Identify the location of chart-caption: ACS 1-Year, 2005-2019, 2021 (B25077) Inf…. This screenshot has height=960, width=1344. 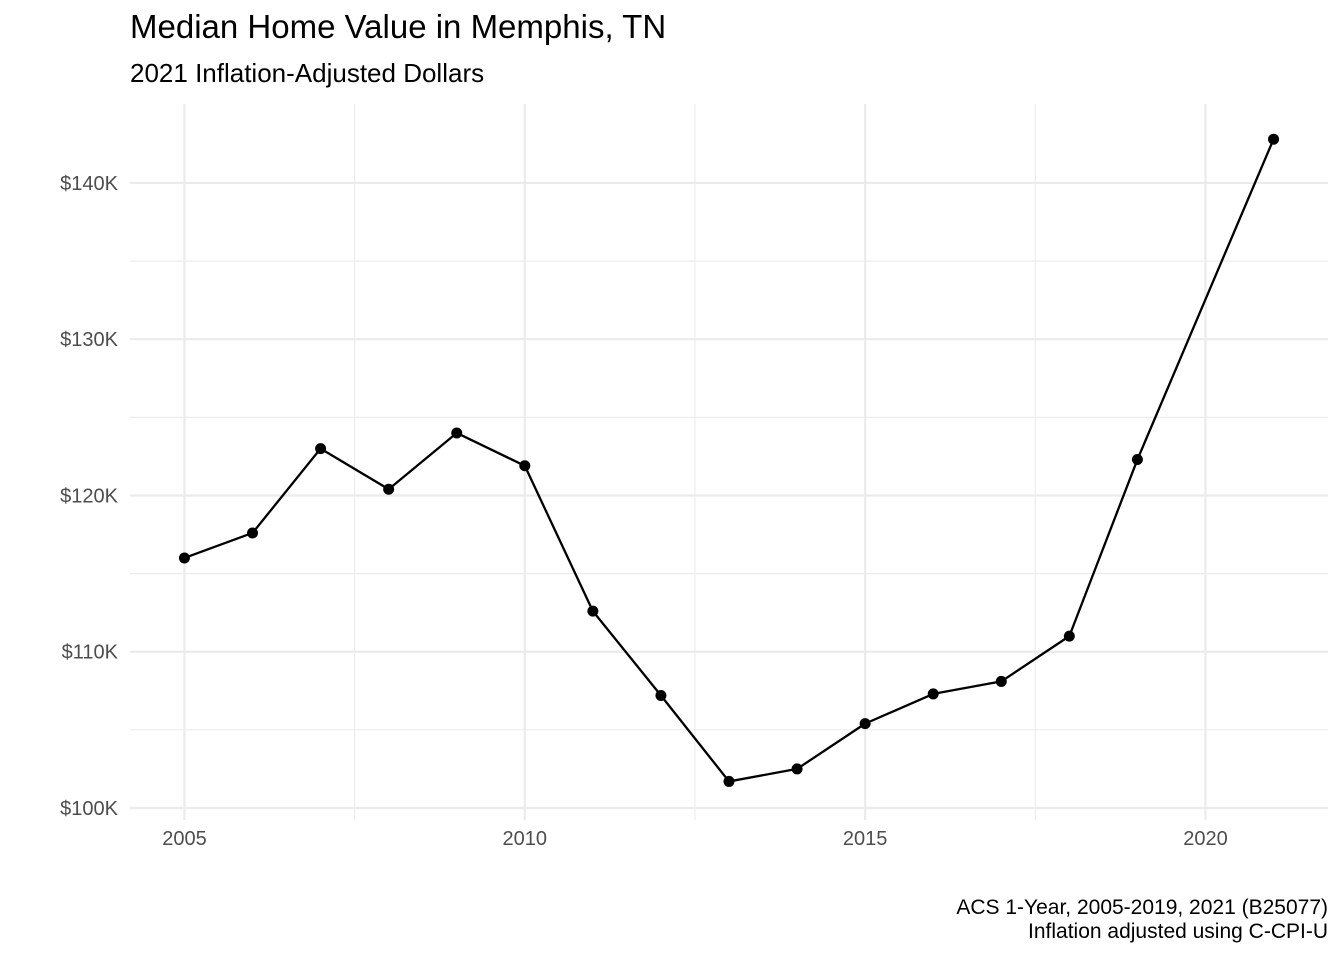
(1142, 920).